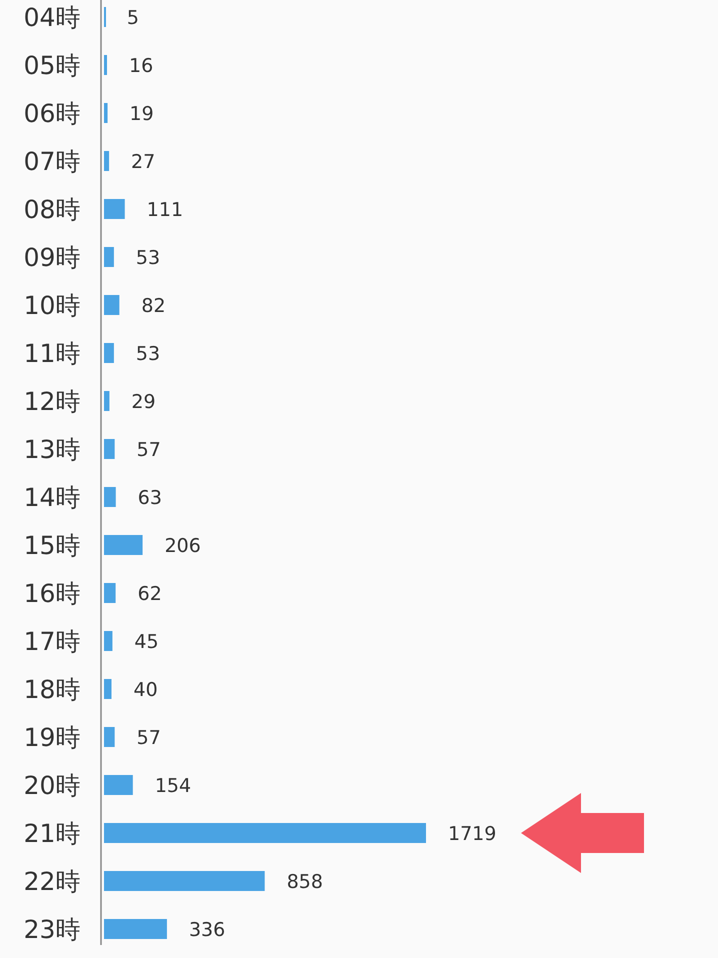 This screenshot has width=718, height=958. Describe the element at coordinates (52, 497) in the screenshot. I see `y-tick-label: 14時` at that location.